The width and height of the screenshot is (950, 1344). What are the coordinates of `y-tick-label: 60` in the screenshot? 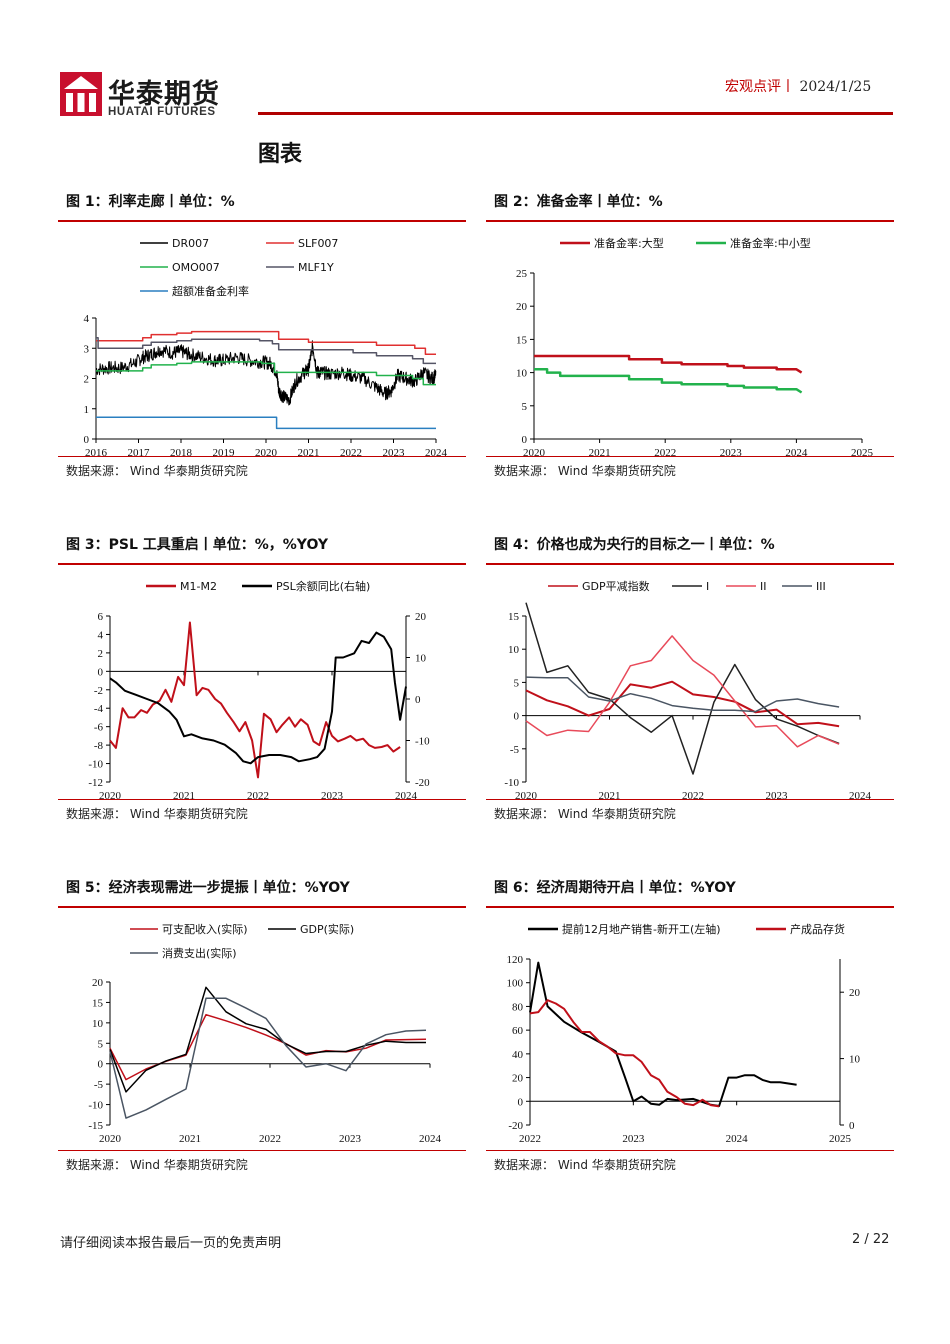 It's located at (518, 1031).